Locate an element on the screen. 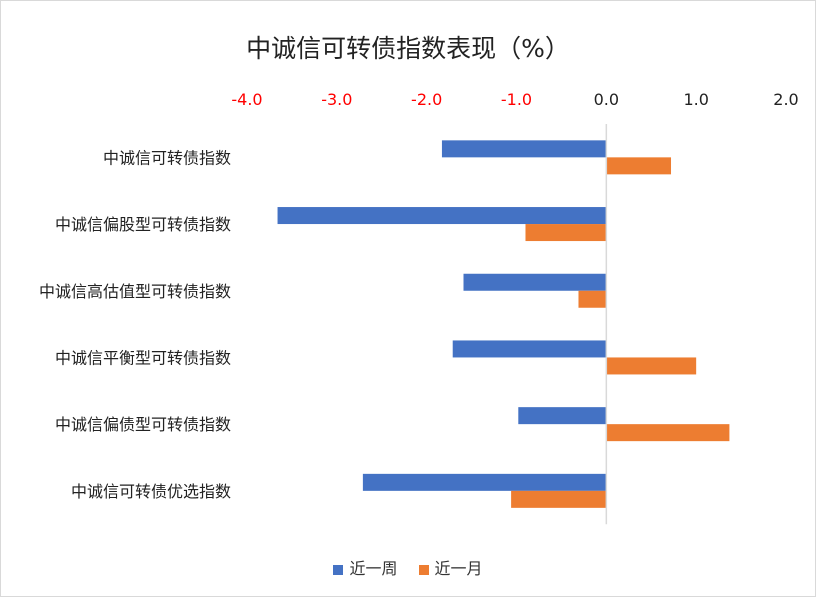  legend-label: 近一月 is located at coordinates (458, 568).